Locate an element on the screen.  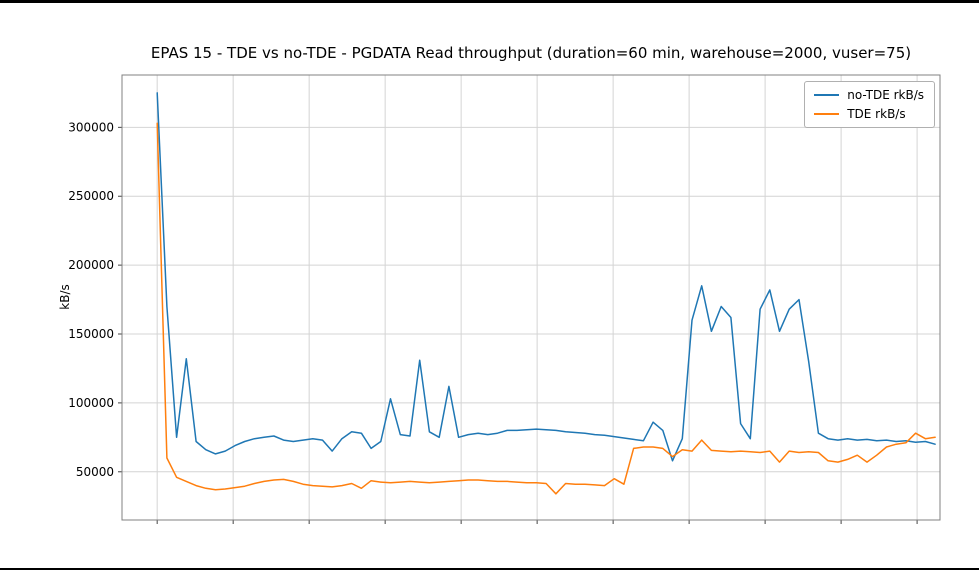
legend-item: no-TDE rkB/s is located at coordinates (869, 95).